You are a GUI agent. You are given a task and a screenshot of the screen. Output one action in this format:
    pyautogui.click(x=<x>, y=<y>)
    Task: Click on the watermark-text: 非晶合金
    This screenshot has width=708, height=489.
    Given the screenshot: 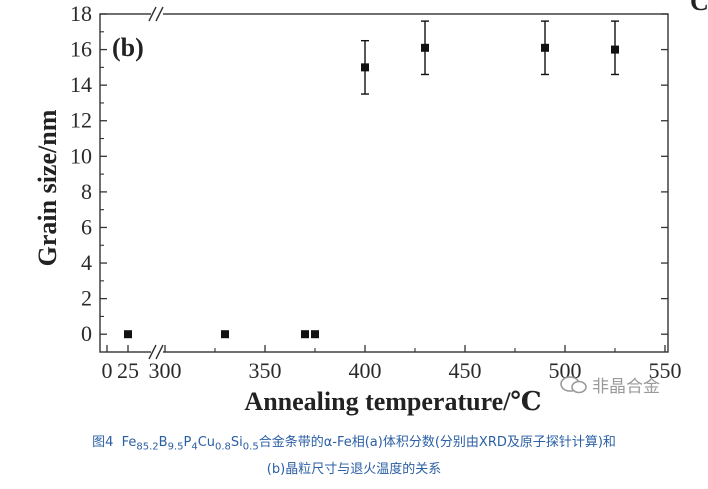 What is the action you would take?
    pyautogui.click(x=626, y=387)
    